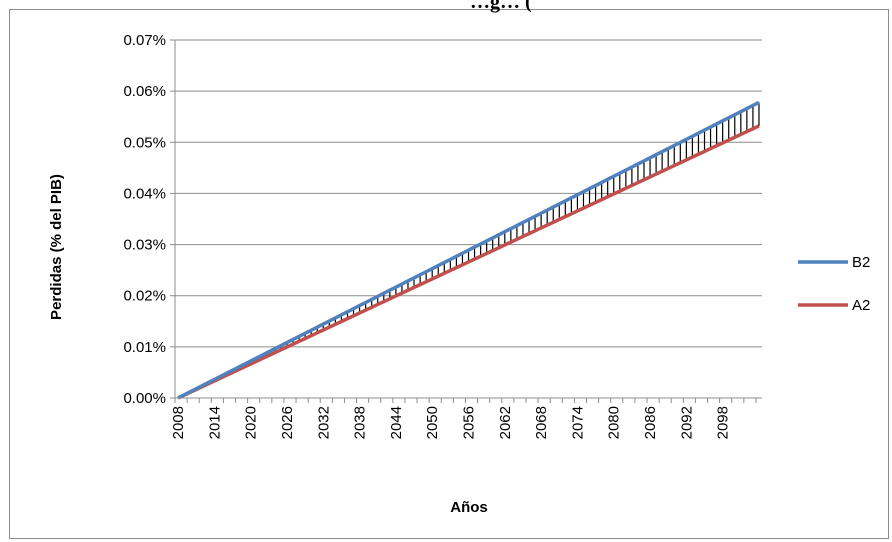  Describe the element at coordinates (144, 245) in the screenshot. I see `y-tick-label: 0.03%` at that location.